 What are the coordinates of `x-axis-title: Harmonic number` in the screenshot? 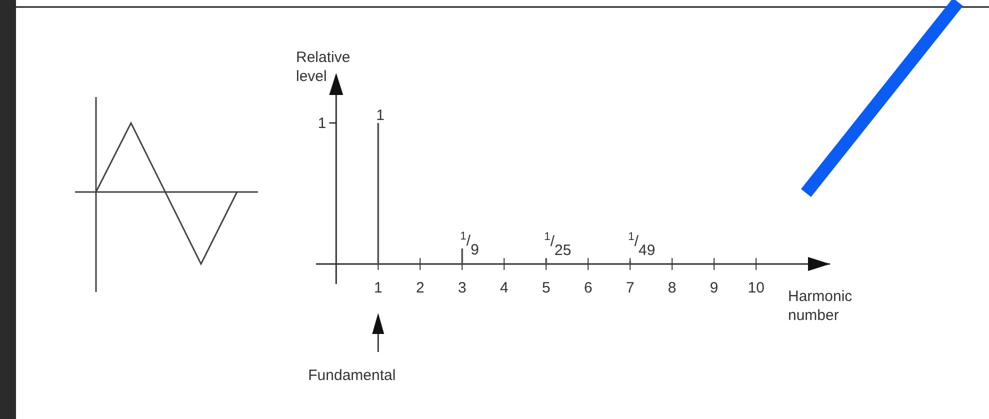 It's located at (820, 306).